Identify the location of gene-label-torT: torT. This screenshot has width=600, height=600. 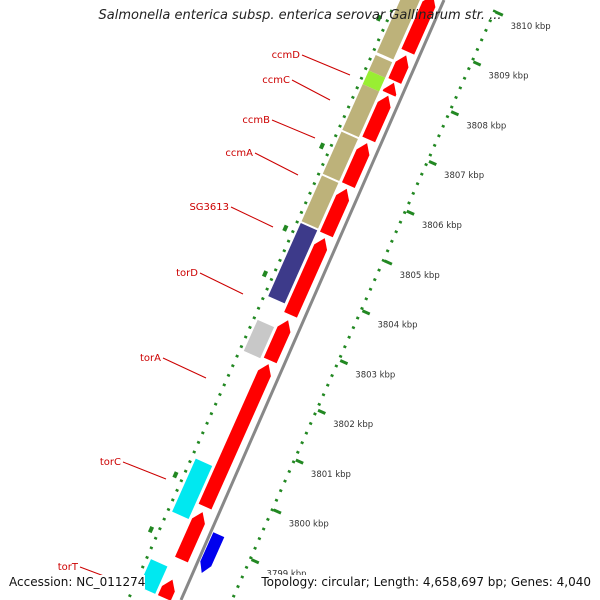
(68, 567).